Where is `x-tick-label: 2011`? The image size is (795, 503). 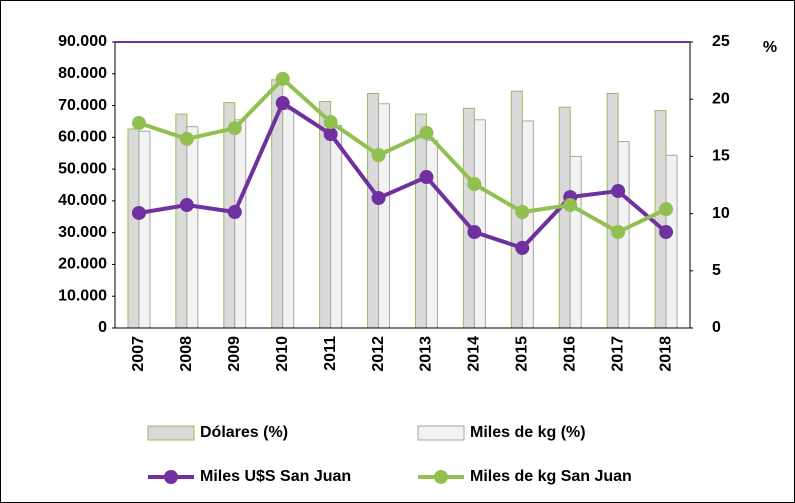 x-tick-label: 2011 is located at coordinates (330, 353).